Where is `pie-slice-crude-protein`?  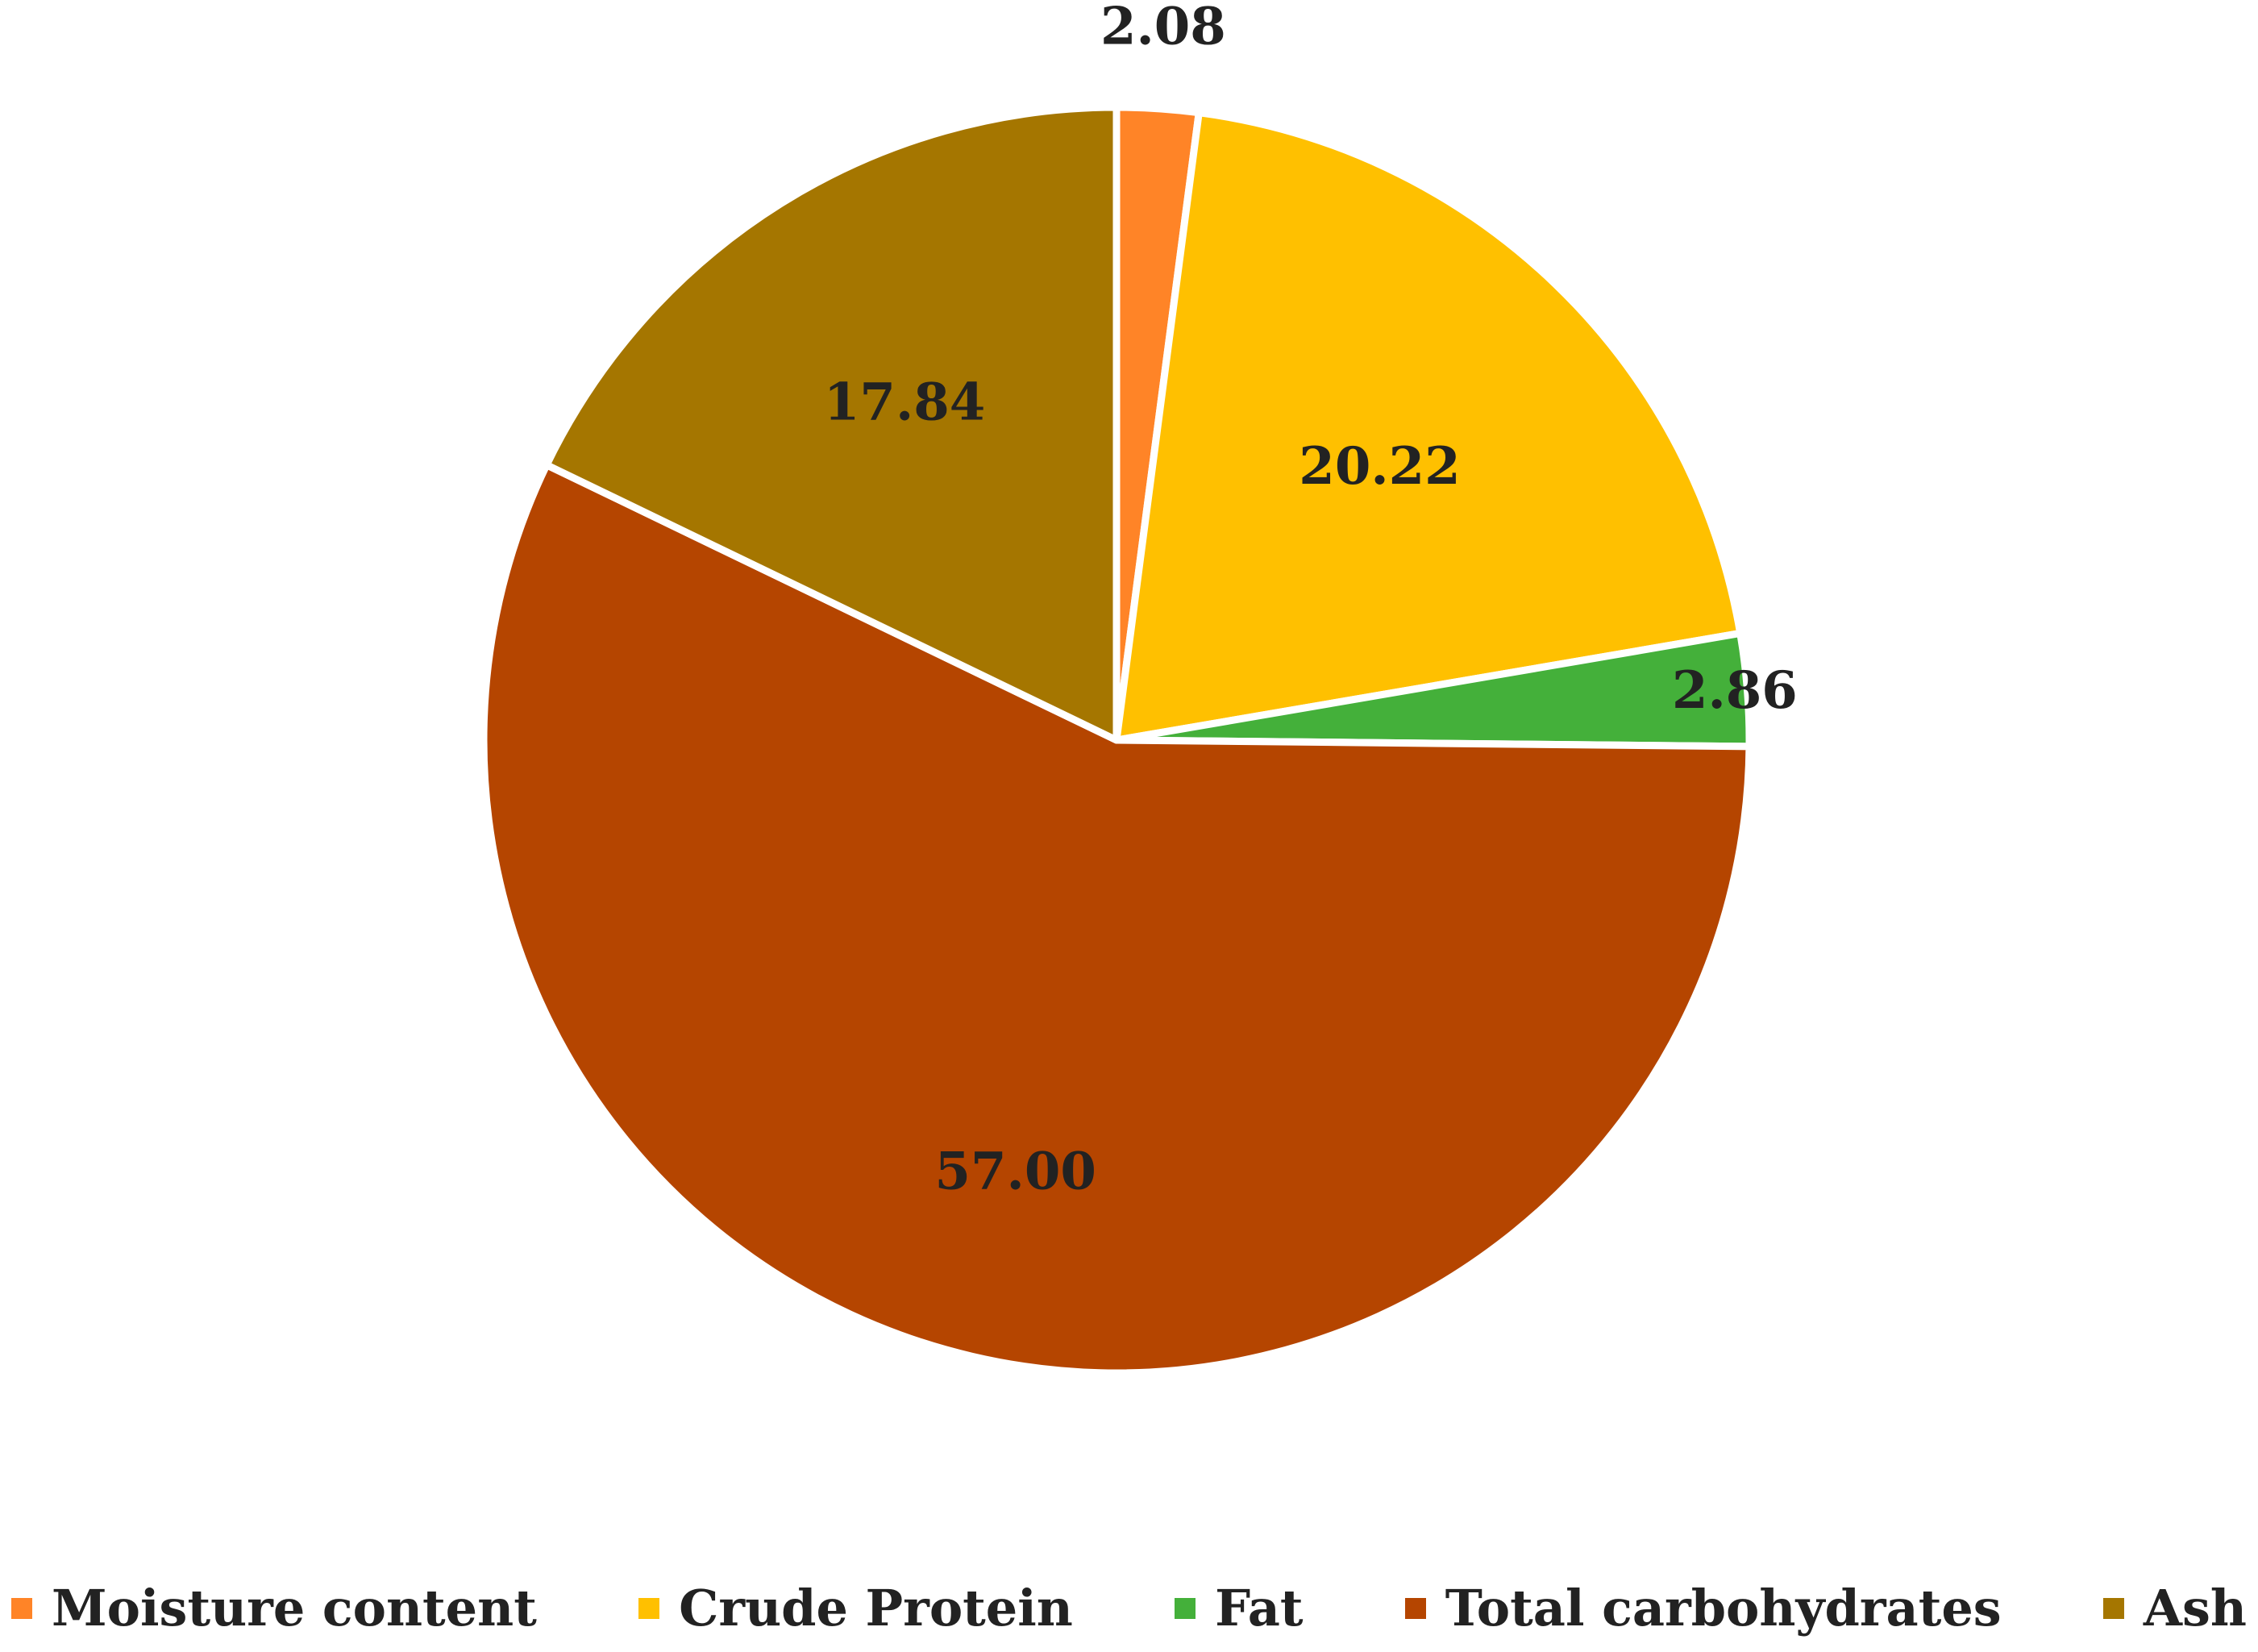
pie-slice-crude-protein is located at coordinates (1428, 426).